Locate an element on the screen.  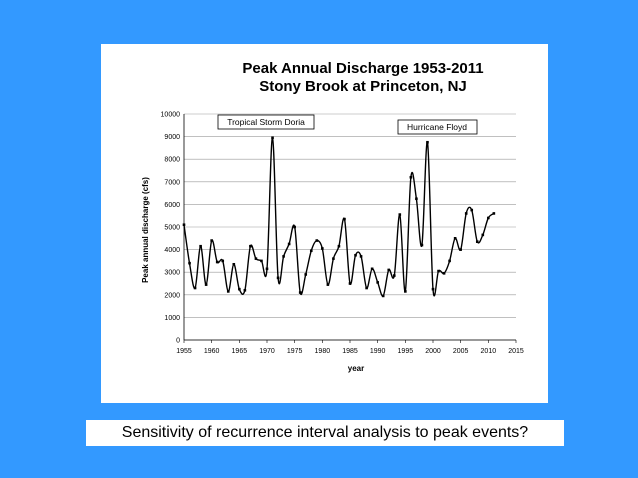
annotation-floyd: Hurricane Floyd is located at coordinates (437, 127).